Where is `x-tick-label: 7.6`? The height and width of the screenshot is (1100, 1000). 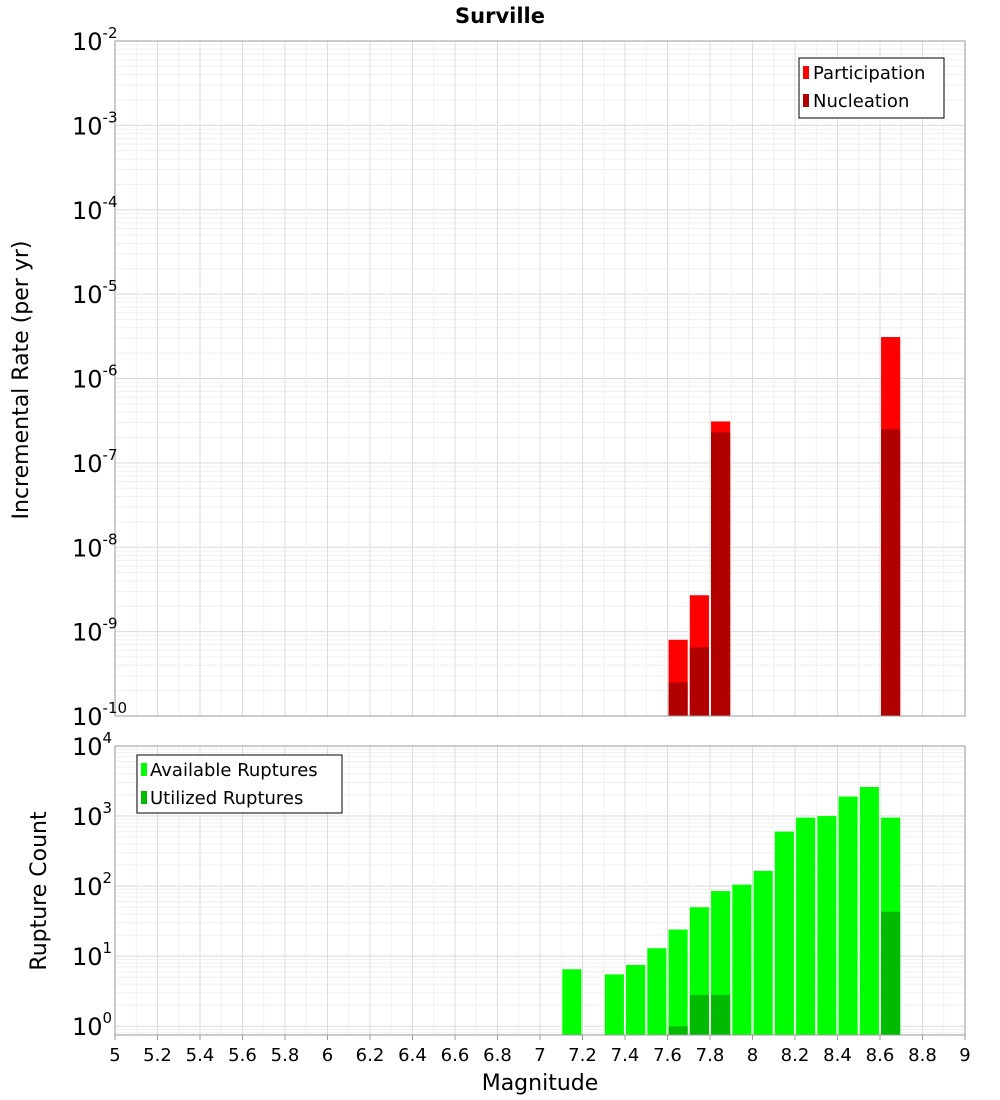
x-tick-label: 7.6 is located at coordinates (667, 1055).